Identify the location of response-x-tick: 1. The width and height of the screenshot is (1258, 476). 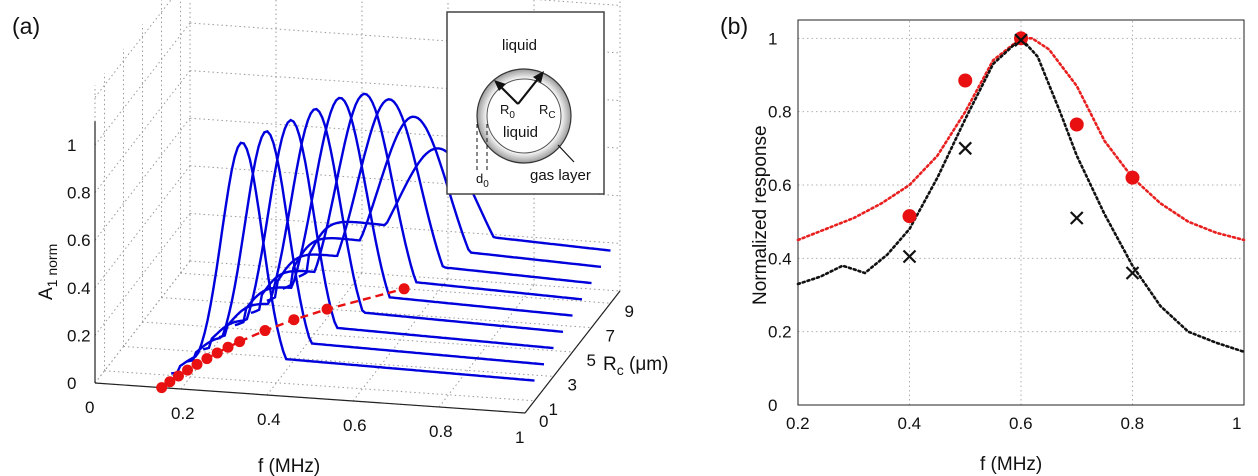
(1236, 423).